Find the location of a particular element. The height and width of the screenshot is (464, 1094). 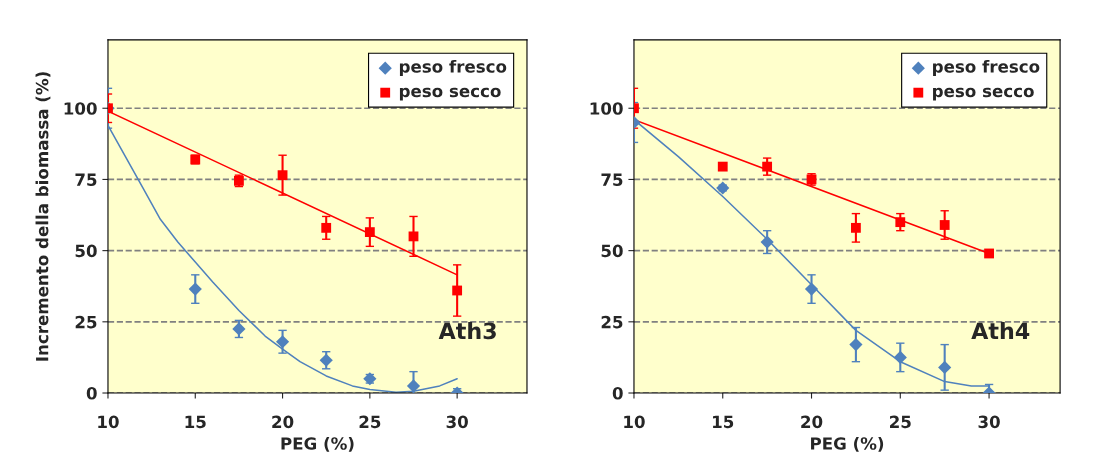

y-axis-title: Incremento della biomassa (%) is located at coordinates (43, 216).